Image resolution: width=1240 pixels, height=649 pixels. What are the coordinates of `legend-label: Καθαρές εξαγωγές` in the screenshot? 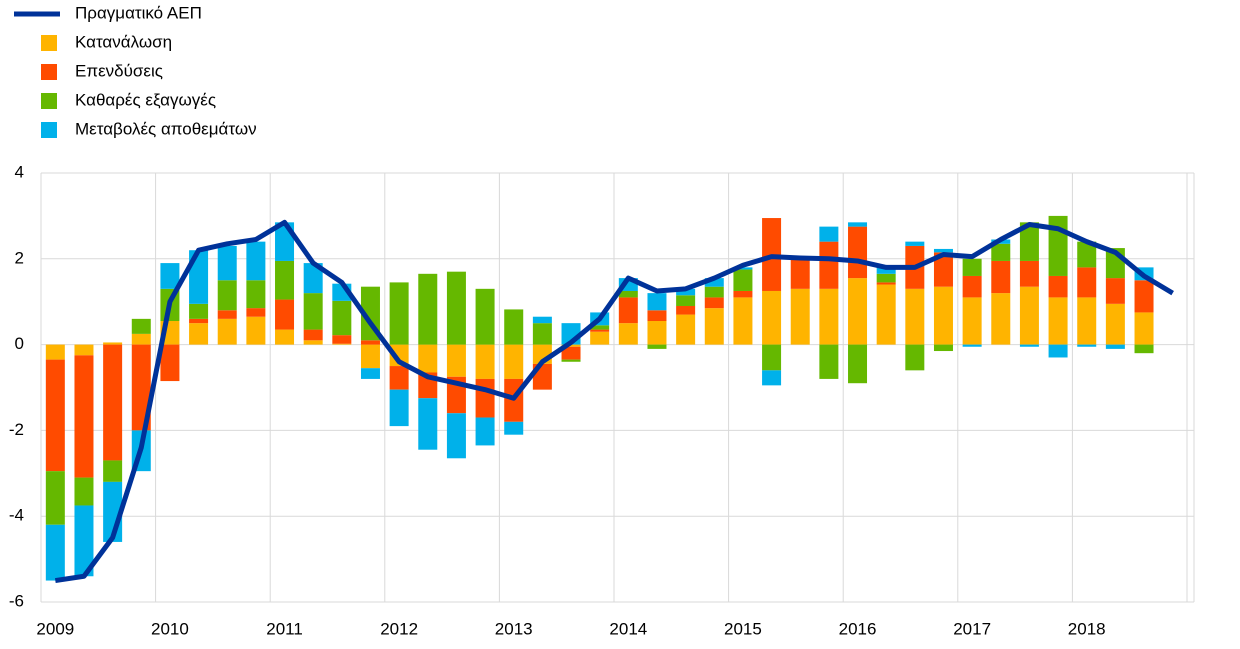 It's located at (145, 99).